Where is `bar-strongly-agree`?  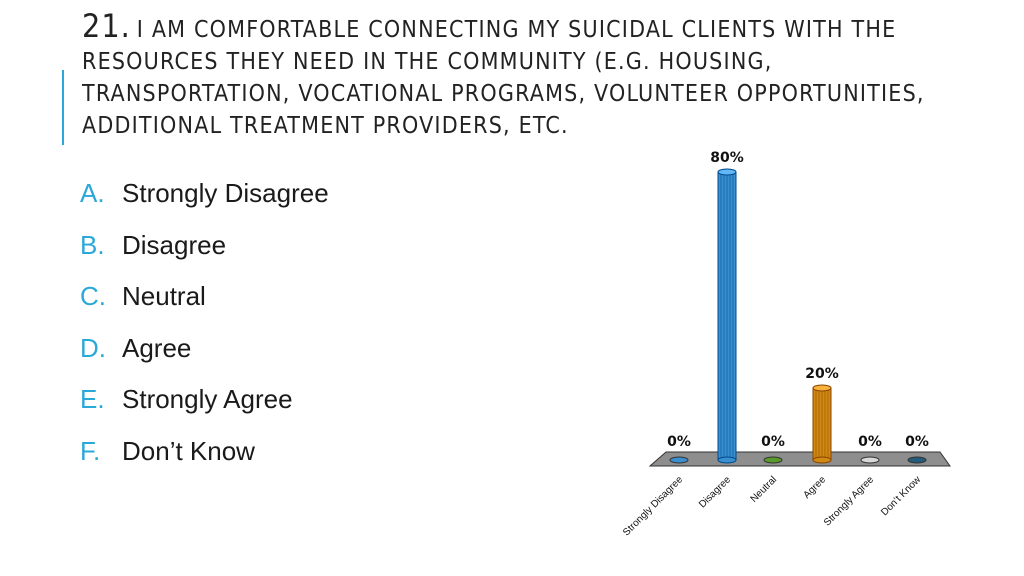 bar-strongly-agree is located at coordinates (870, 460).